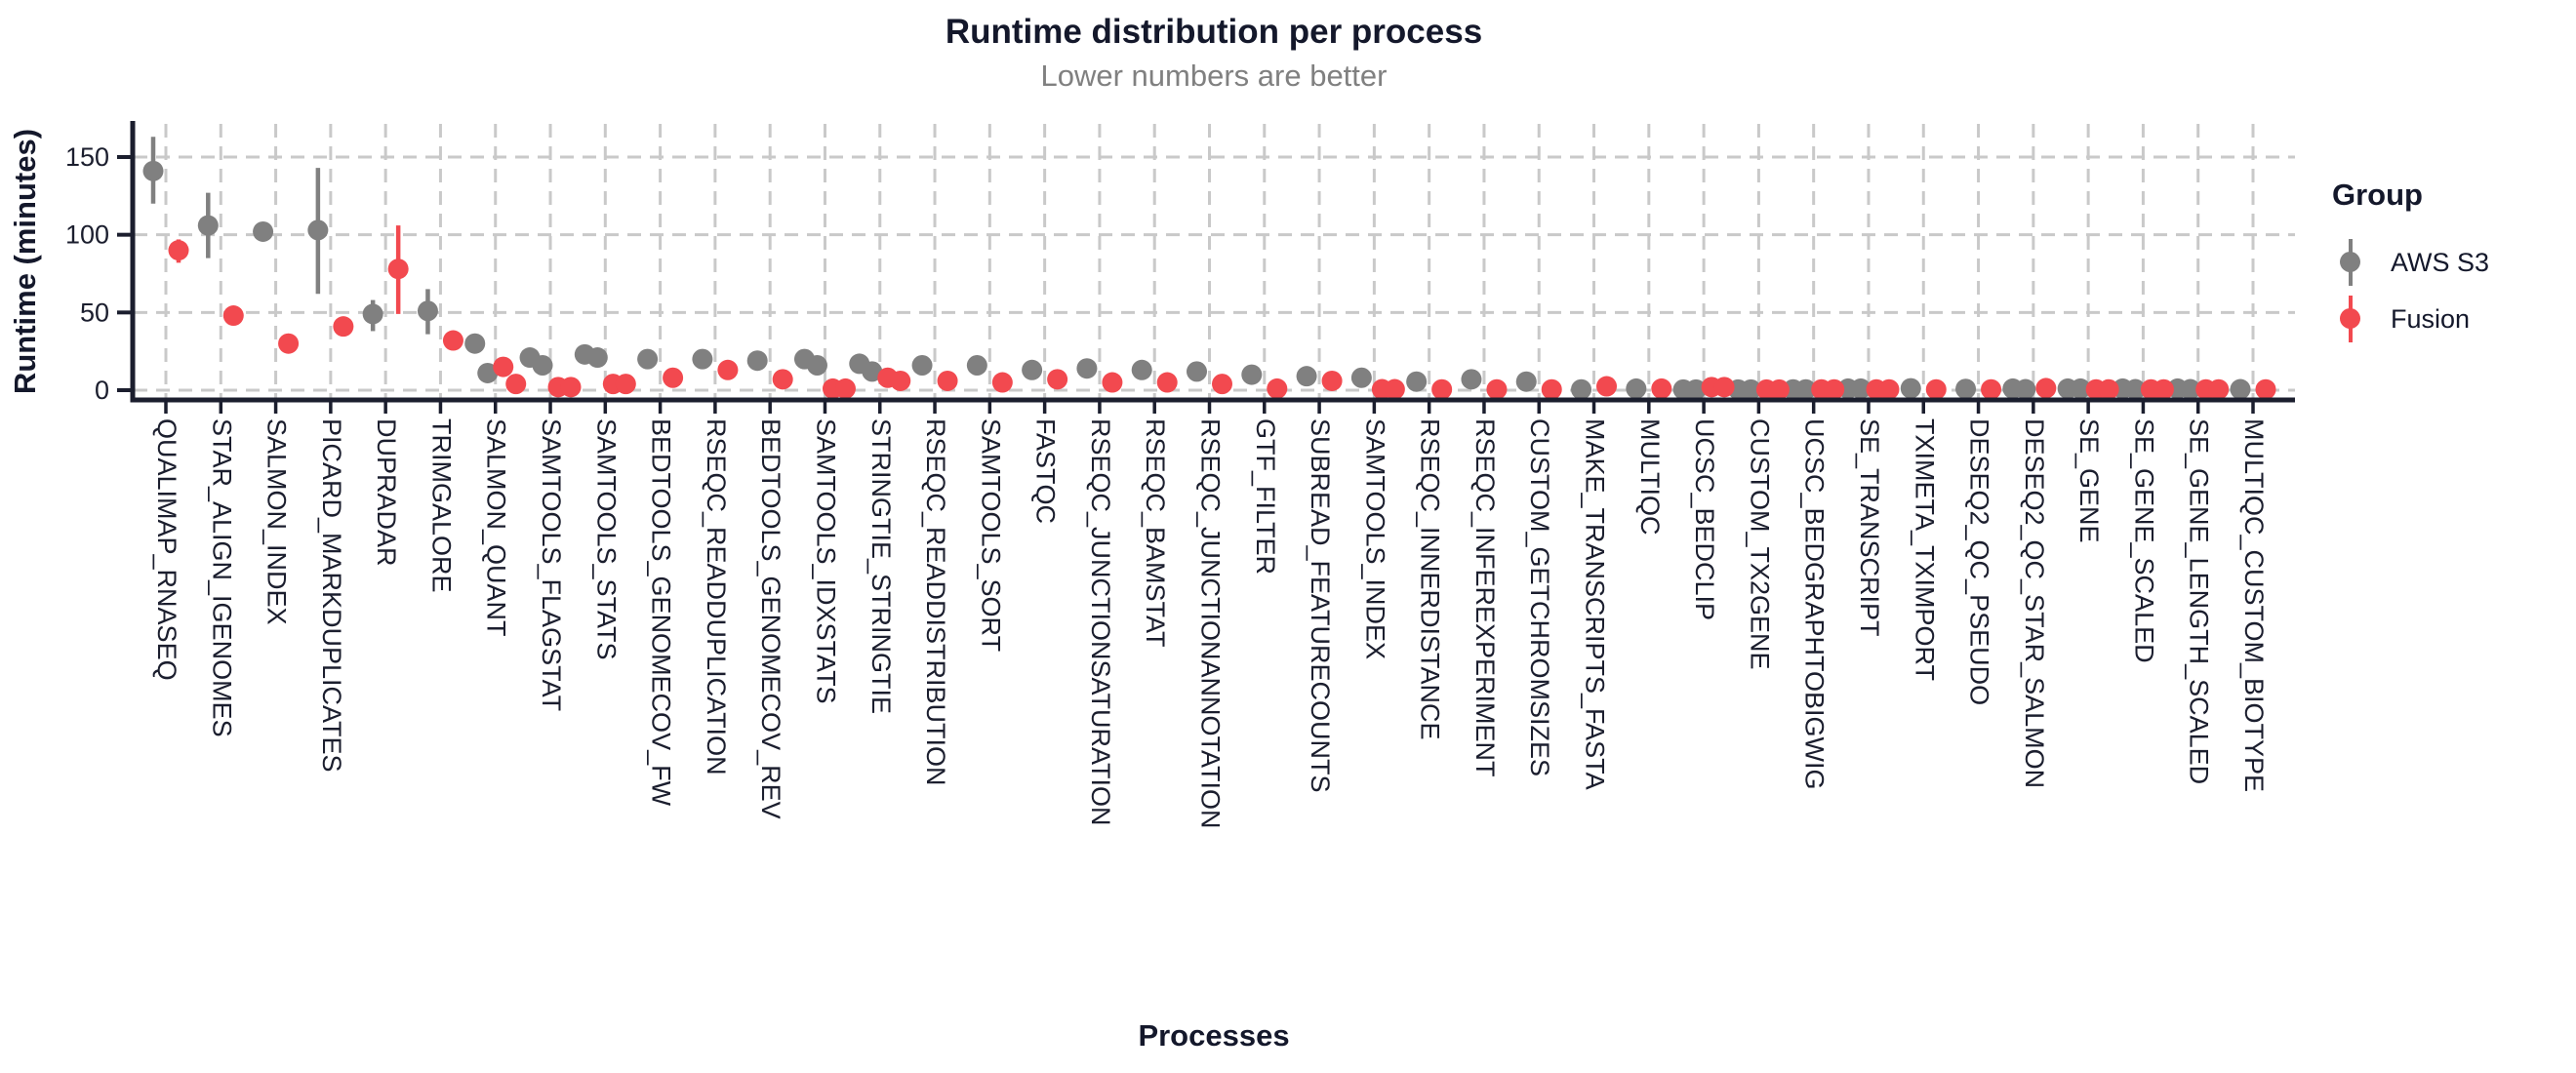  Describe the element at coordinates (2410, 261) in the screenshot. I see `legend: Group AWS S3 Fusion` at that location.